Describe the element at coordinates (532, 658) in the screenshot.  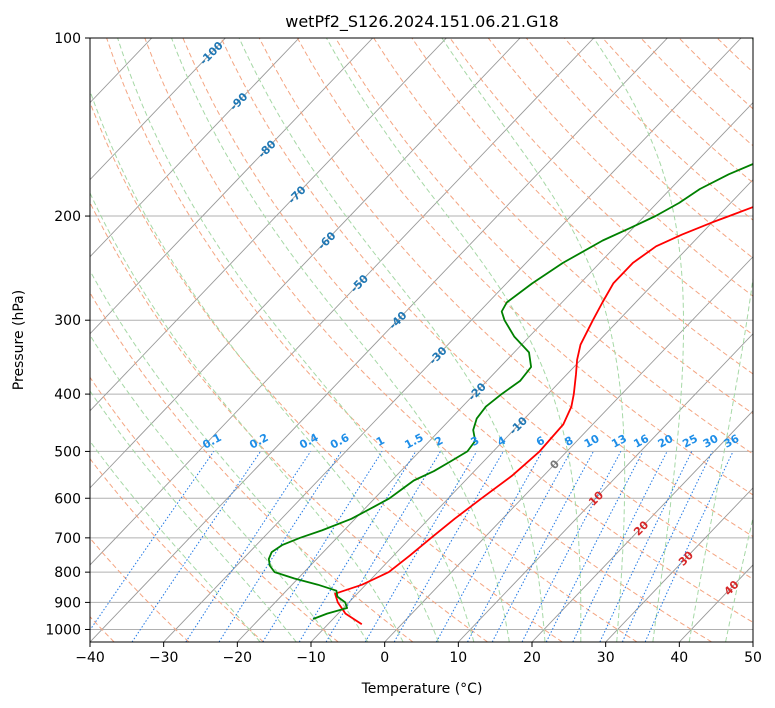
I see `x-tick-label: 20` at that location.